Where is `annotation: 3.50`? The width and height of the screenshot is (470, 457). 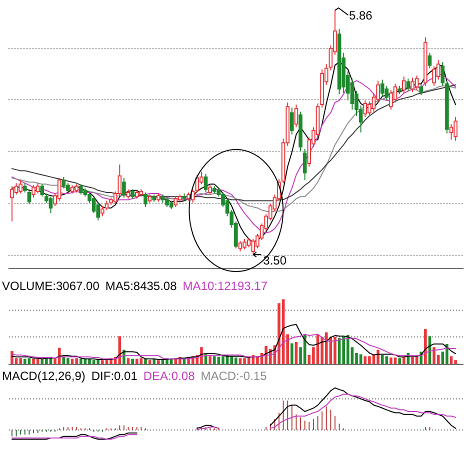 annotation: 3.50 is located at coordinates (275, 261).